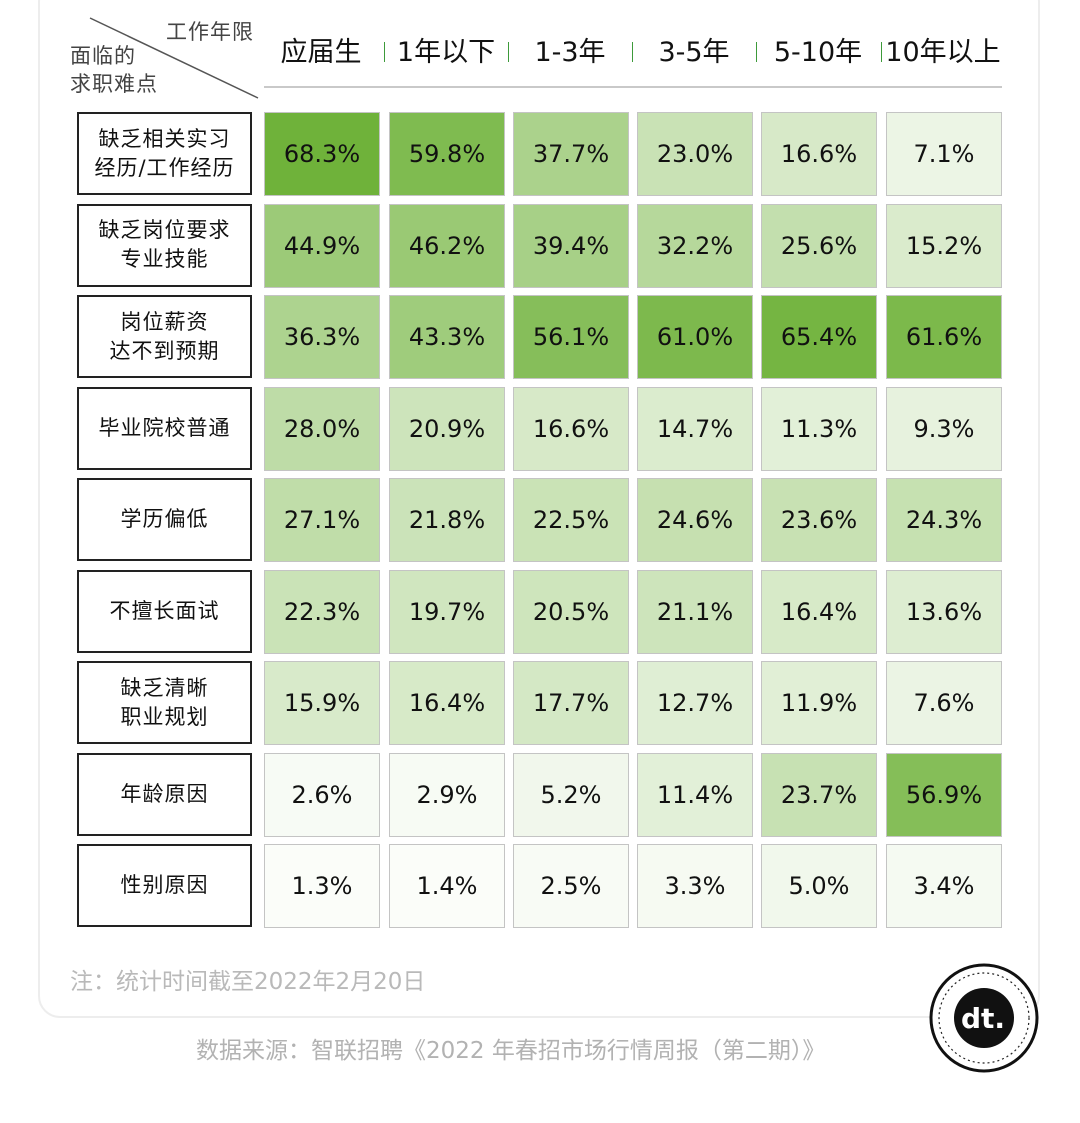 This screenshot has height=1123, width=1080. Describe the element at coordinates (164, 702) in the screenshot. I see `row-label: 缺乏清晰 职业规划` at that location.